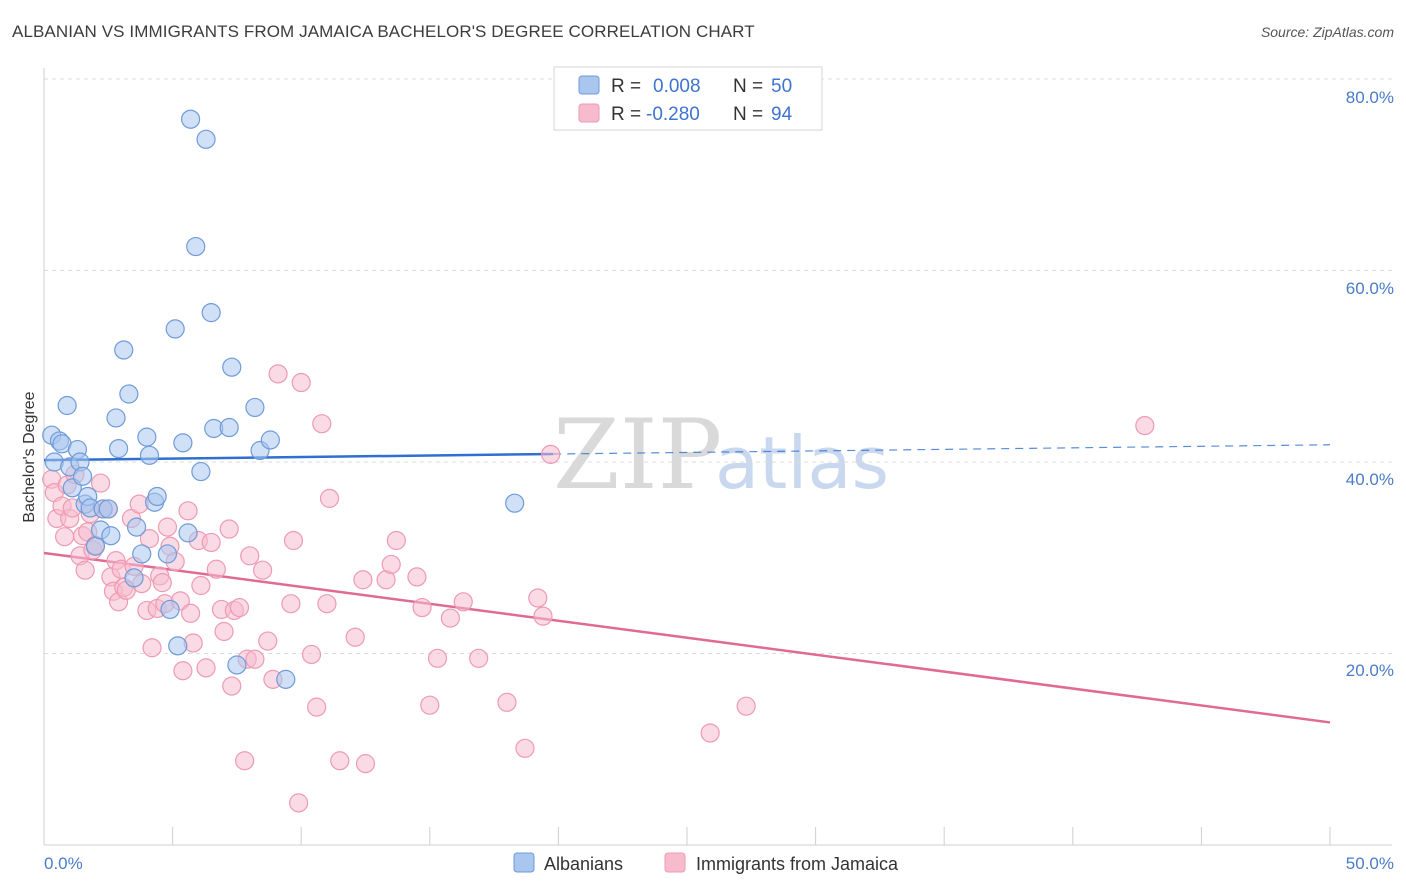 The height and width of the screenshot is (892, 1406). What do you see at coordinates (748, 114) in the screenshot?
I see `legend-n-label-2: N =` at bounding box center [748, 114].